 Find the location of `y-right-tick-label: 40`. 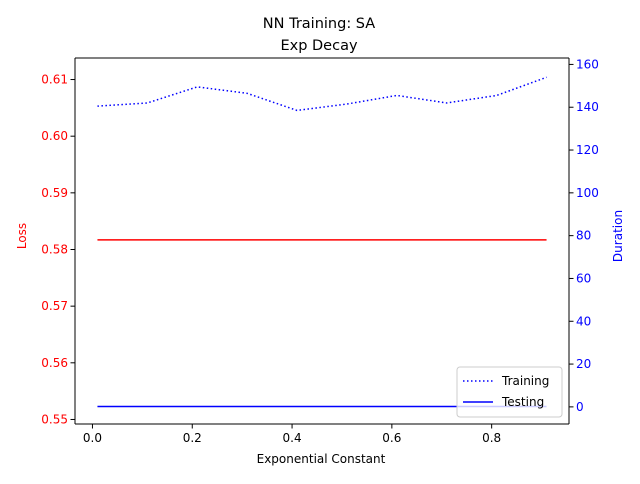

y-right-tick-label: 40 is located at coordinates (583, 321).